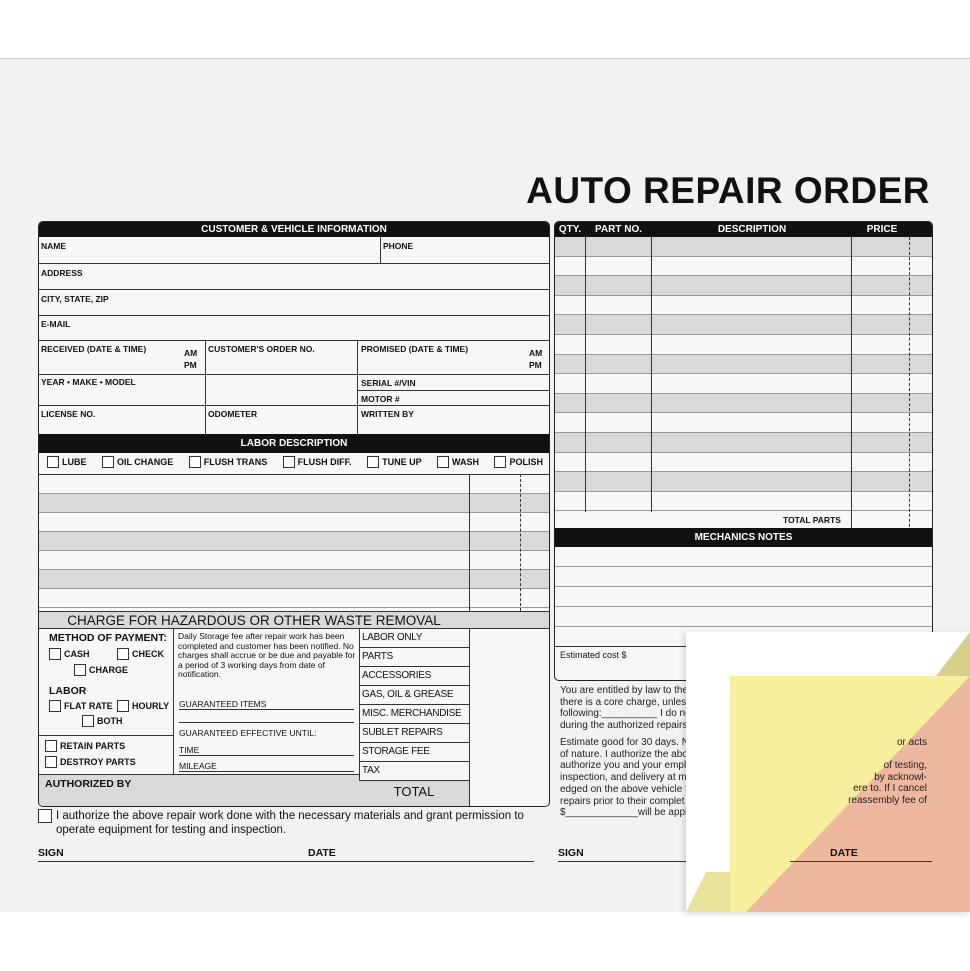 This screenshot has width=970, height=971. What do you see at coordinates (398, 246) in the screenshot?
I see `phone-field: PHONE` at bounding box center [398, 246].